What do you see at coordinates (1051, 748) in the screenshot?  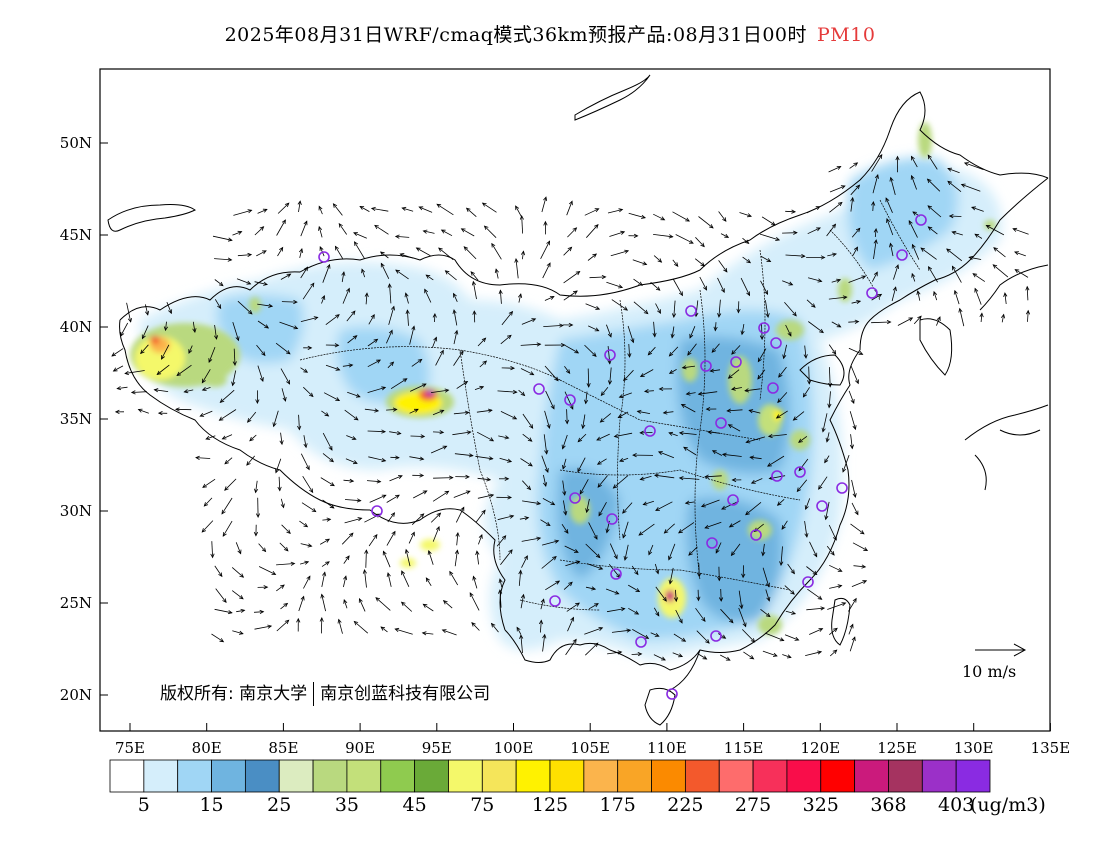 I see `lon-label: 135E` at bounding box center [1051, 748].